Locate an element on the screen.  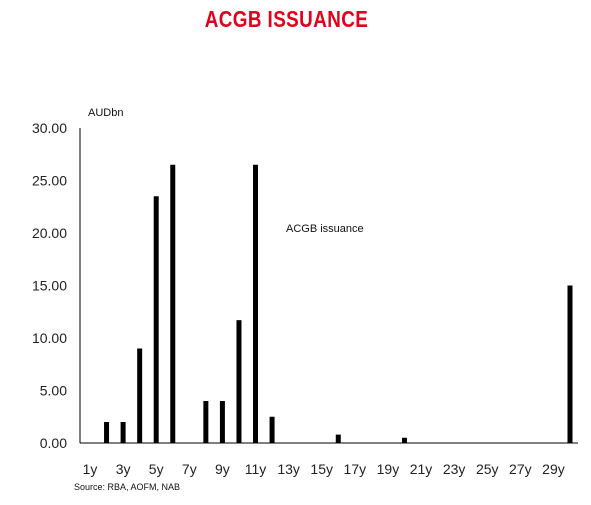
bar-10y is located at coordinates (239, 381).